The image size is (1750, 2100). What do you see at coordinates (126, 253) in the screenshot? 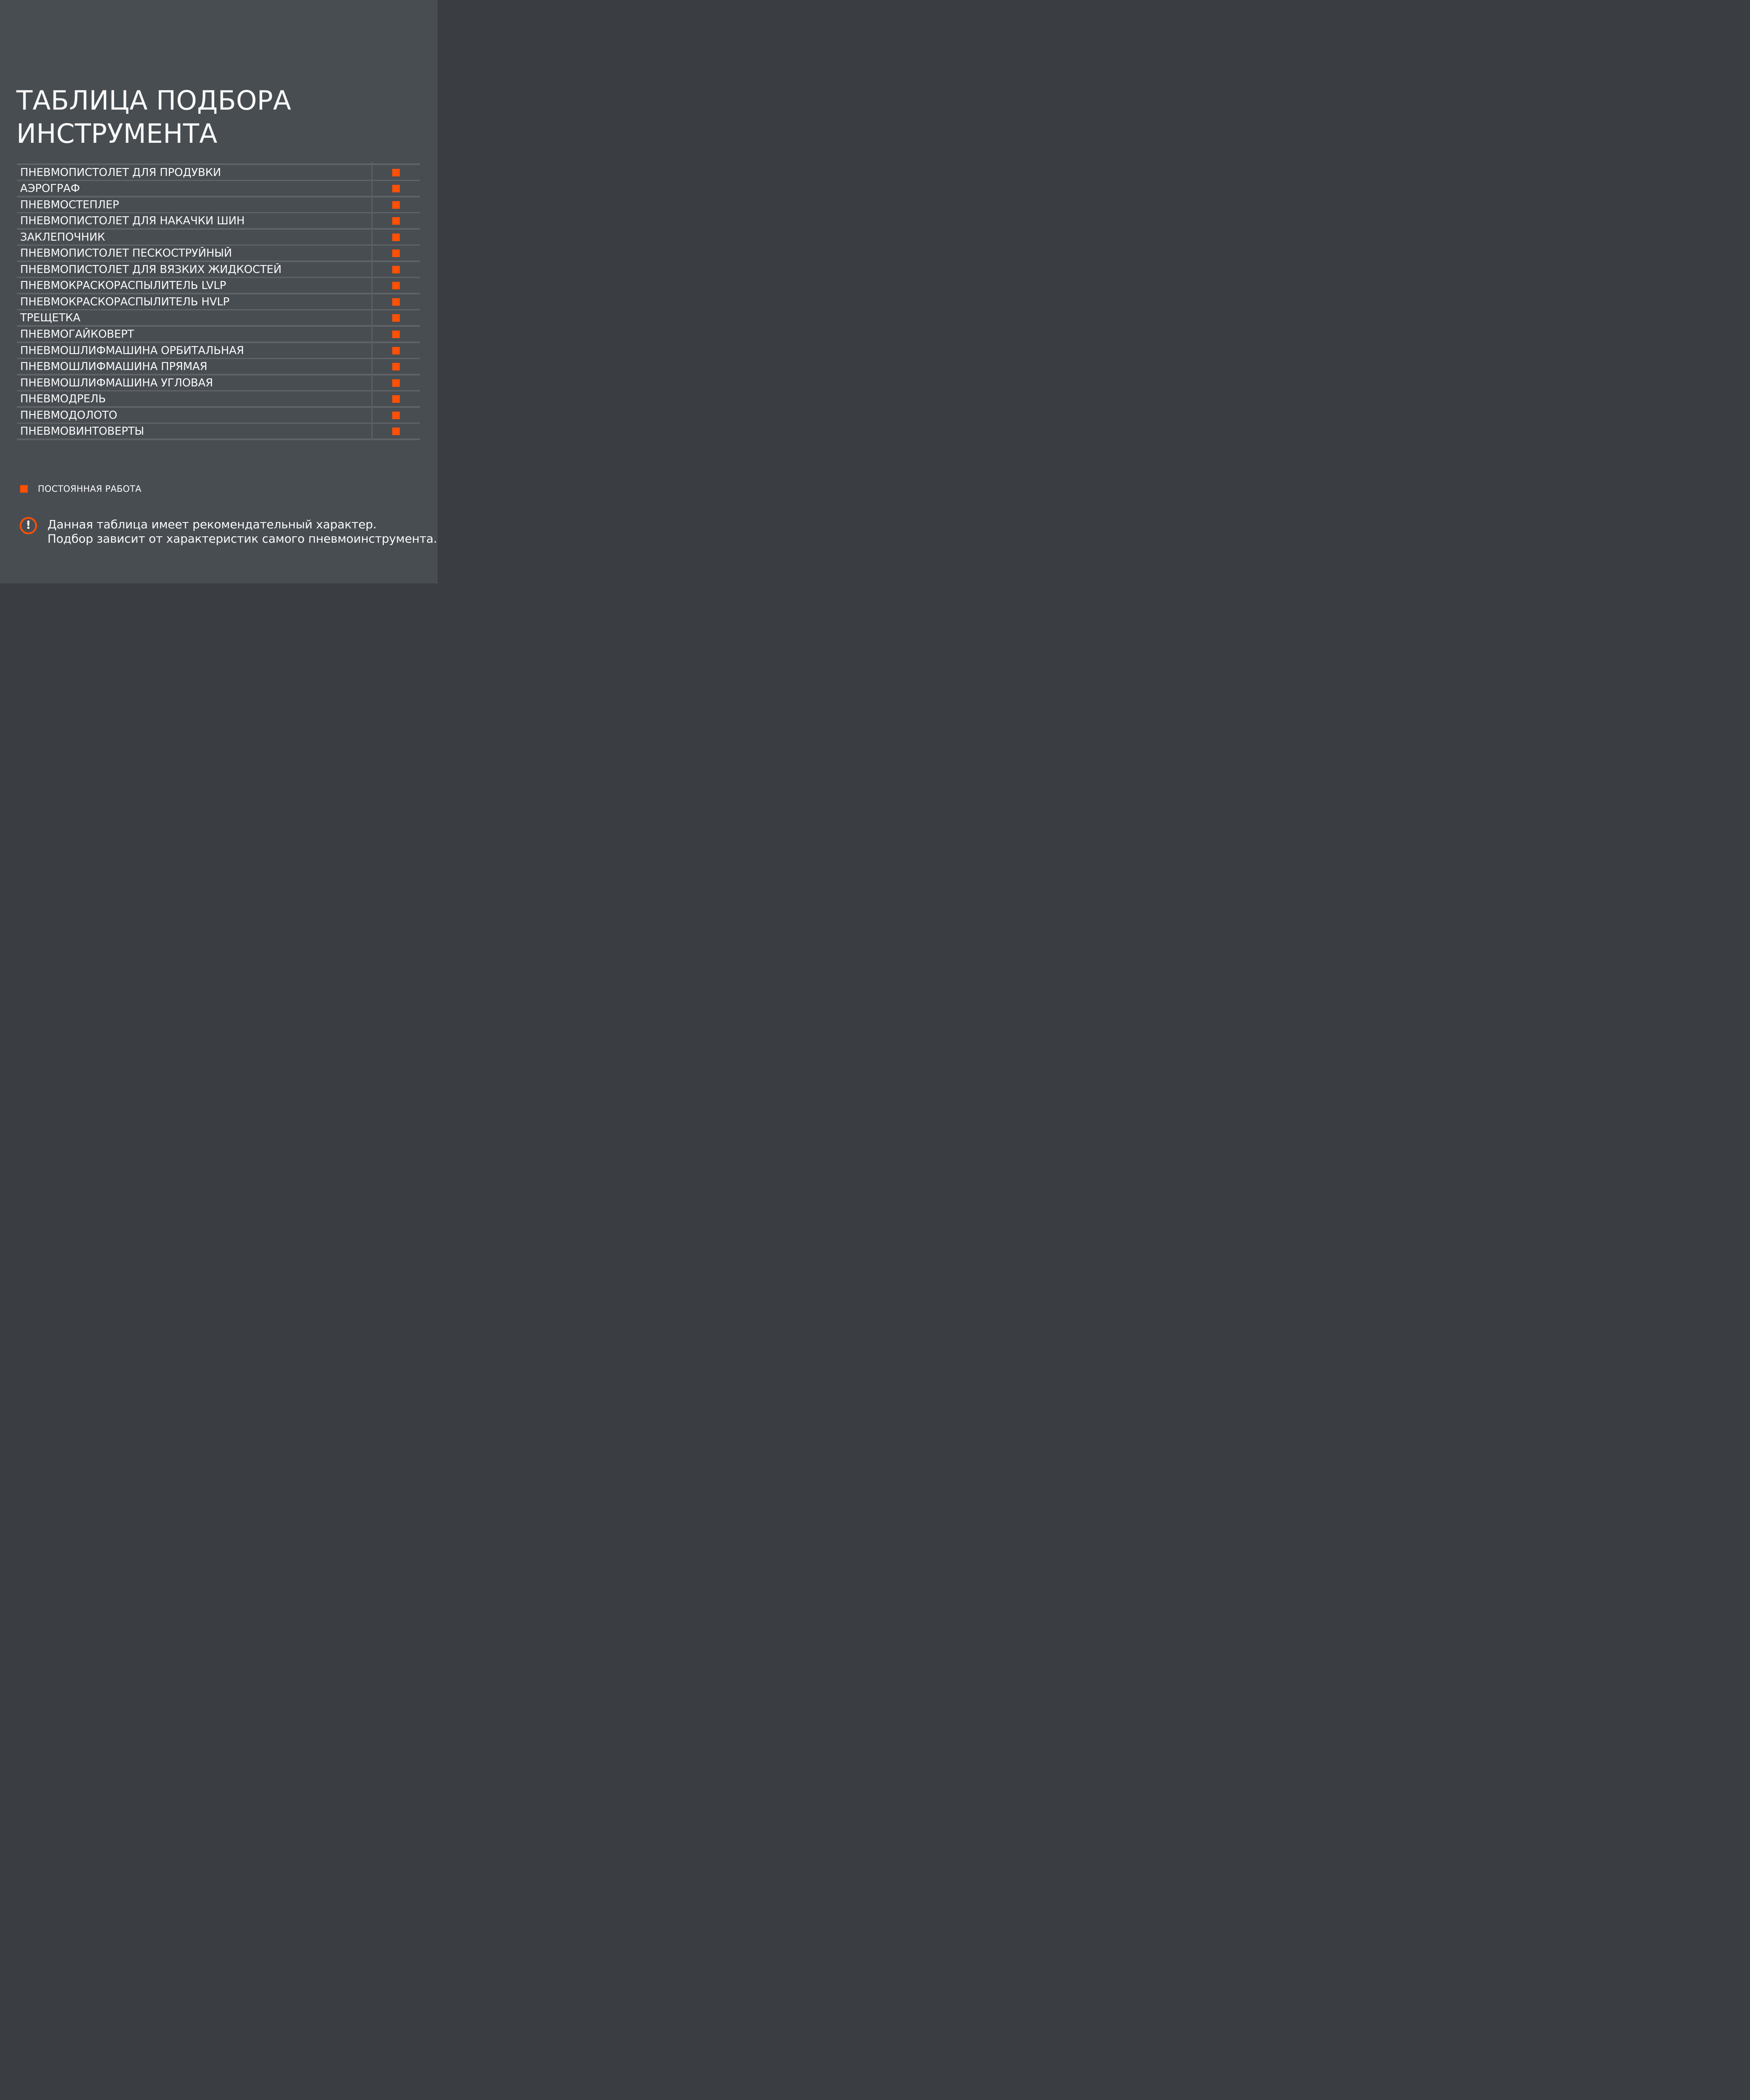
I see `row-label: ПНЕВМОПИСТОЛЕТ ПЕСКОСТРУЙНЫЙ` at bounding box center [126, 253].